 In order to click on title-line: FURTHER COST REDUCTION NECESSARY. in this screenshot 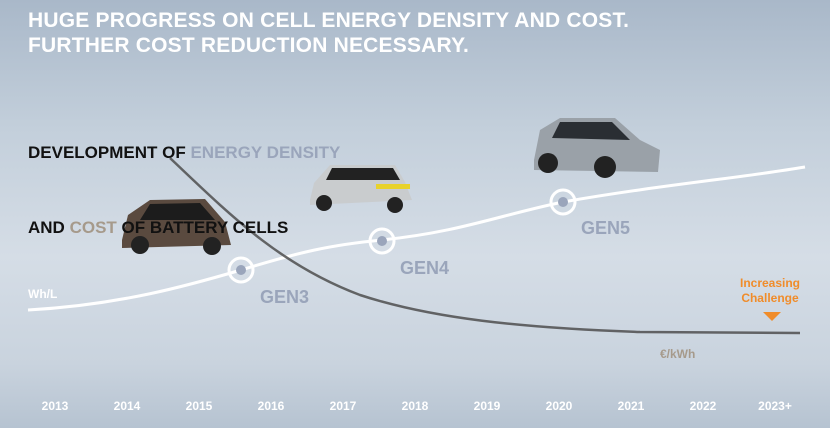, I will do `click(249, 45)`.